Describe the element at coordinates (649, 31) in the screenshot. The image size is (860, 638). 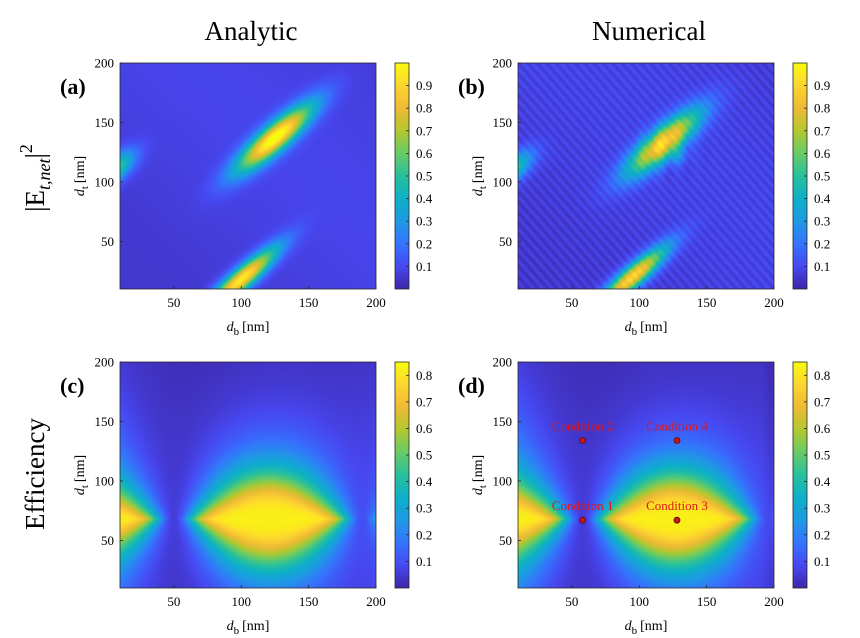
I see `column-title-numerical: Numerical` at that location.